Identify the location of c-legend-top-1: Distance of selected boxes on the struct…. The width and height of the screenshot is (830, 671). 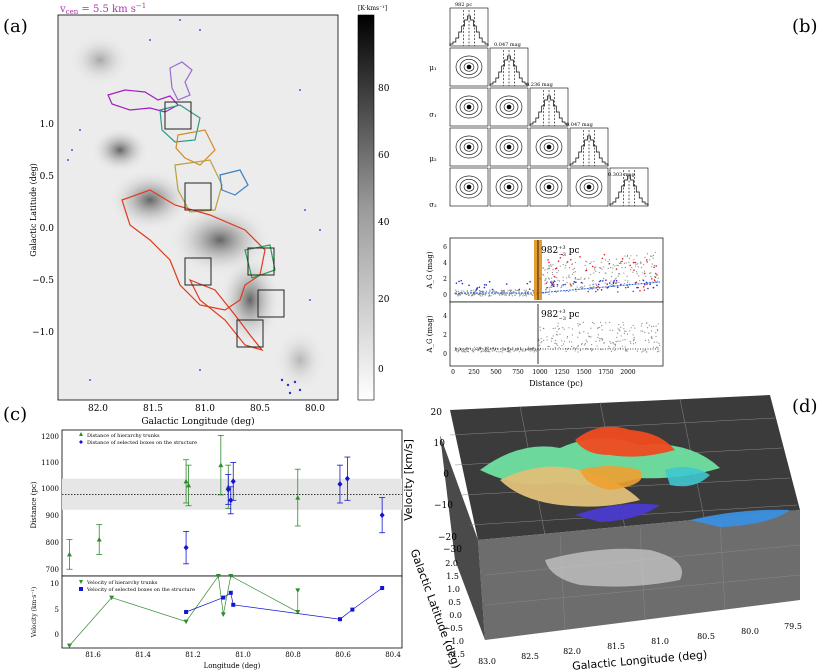
(142, 443).